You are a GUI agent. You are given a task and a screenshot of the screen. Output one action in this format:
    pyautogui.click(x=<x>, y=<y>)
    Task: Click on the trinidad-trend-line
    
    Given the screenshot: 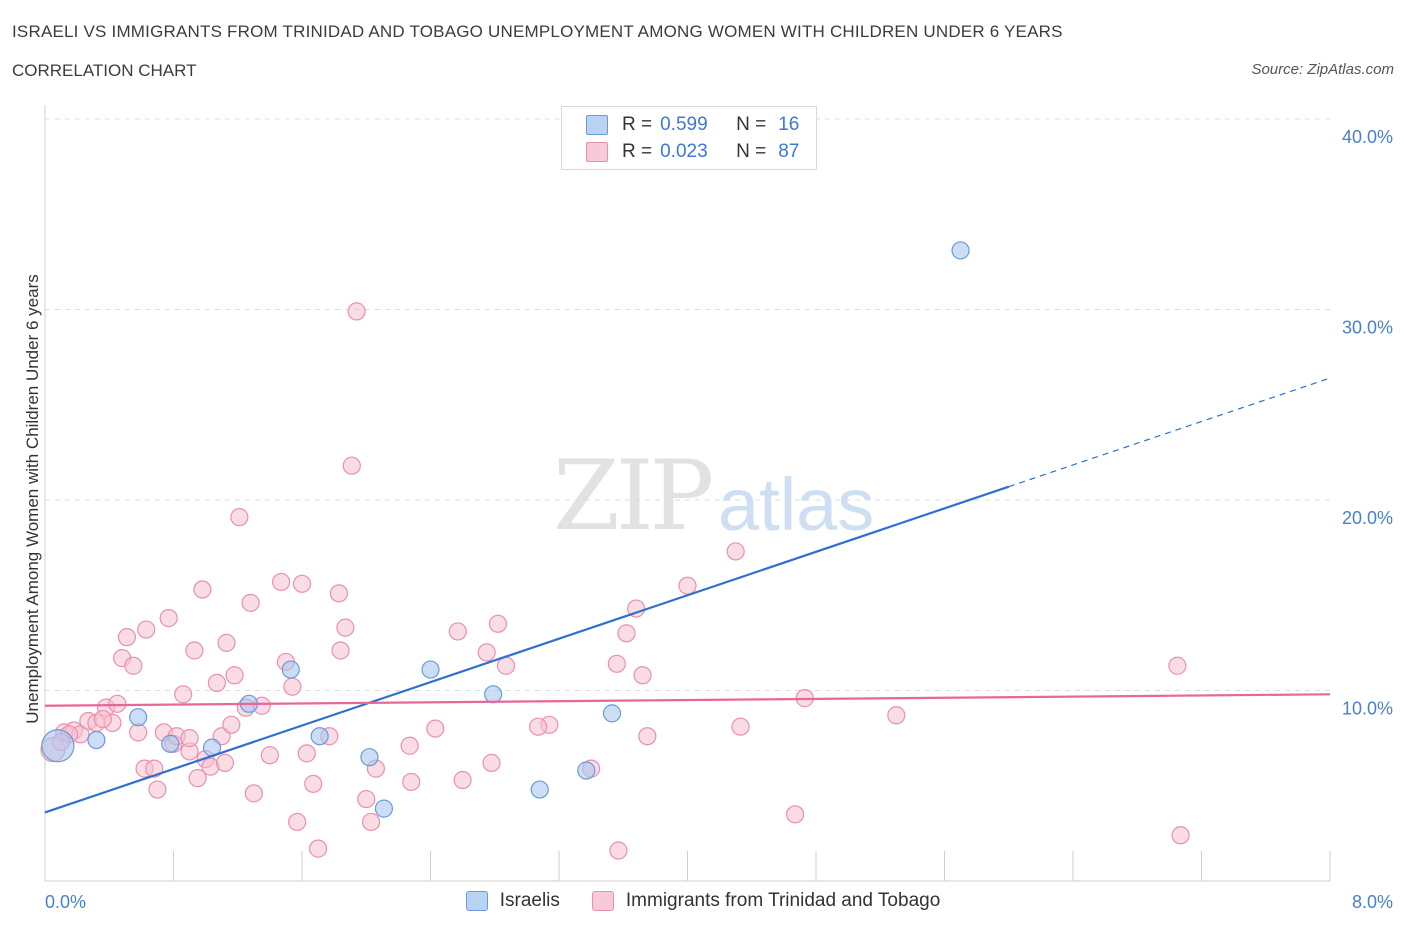 What is the action you would take?
    pyautogui.click(x=687, y=700)
    